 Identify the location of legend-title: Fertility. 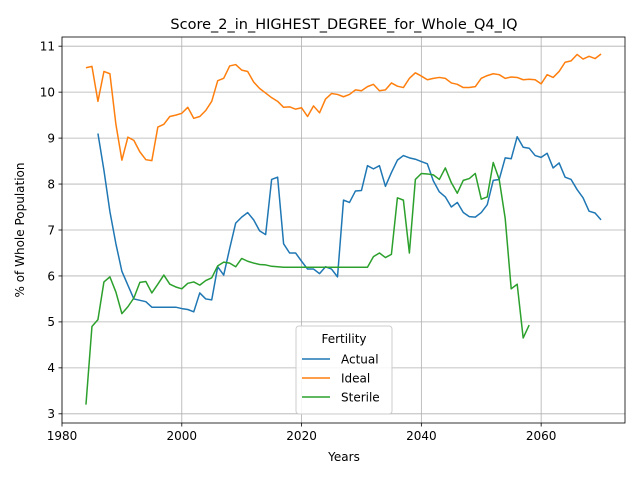
(343, 339).